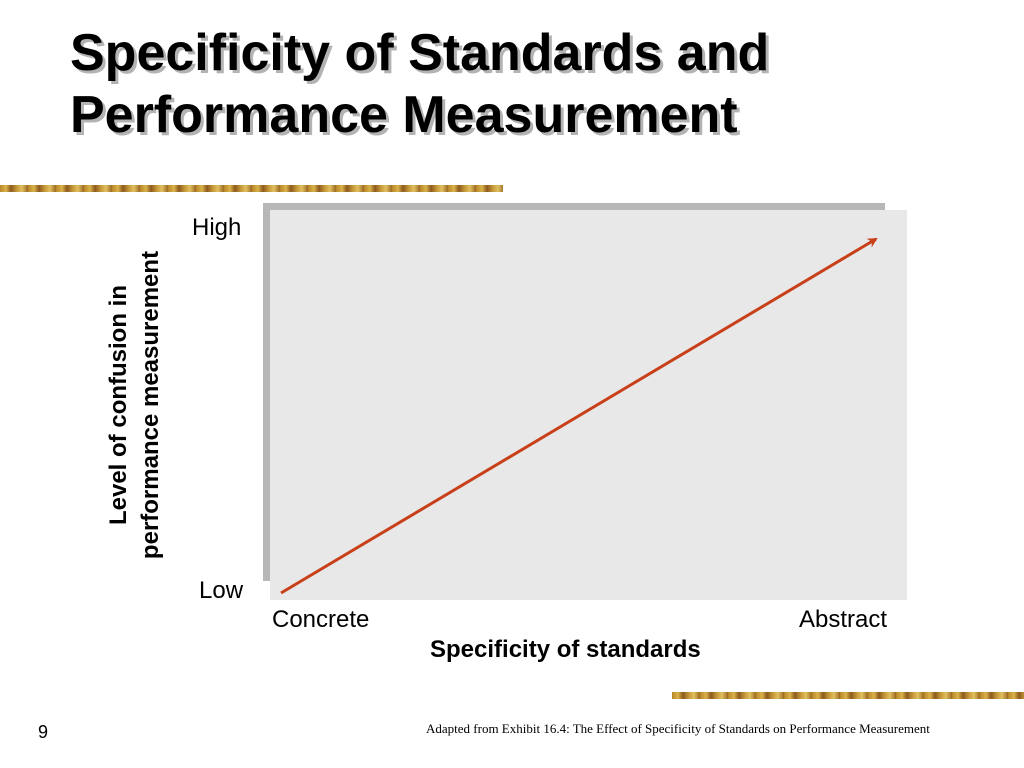 This screenshot has height=768, width=1024. Describe the element at coordinates (267, 392) in the screenshot. I see `plot-shadow-left` at that location.